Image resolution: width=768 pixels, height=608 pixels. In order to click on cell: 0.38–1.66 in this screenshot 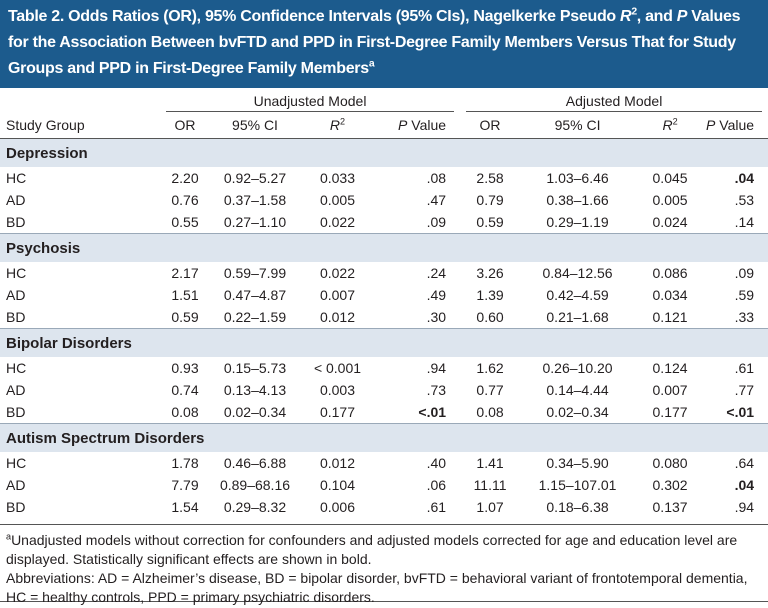, I will do `click(577, 200)`.